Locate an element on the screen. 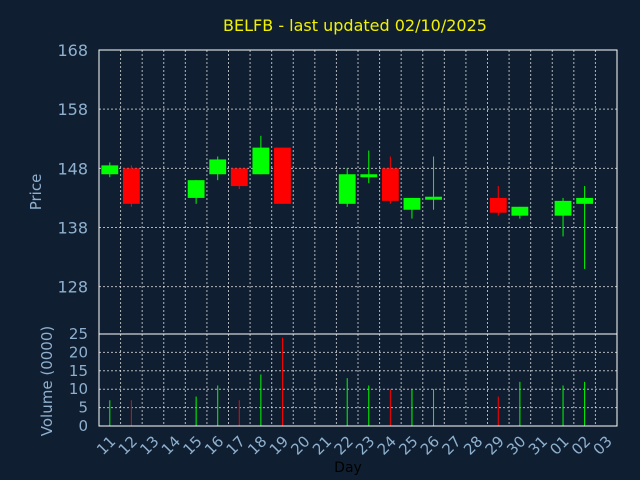 The image size is (640, 480). volume-tick-label: 0 is located at coordinates (83, 426).